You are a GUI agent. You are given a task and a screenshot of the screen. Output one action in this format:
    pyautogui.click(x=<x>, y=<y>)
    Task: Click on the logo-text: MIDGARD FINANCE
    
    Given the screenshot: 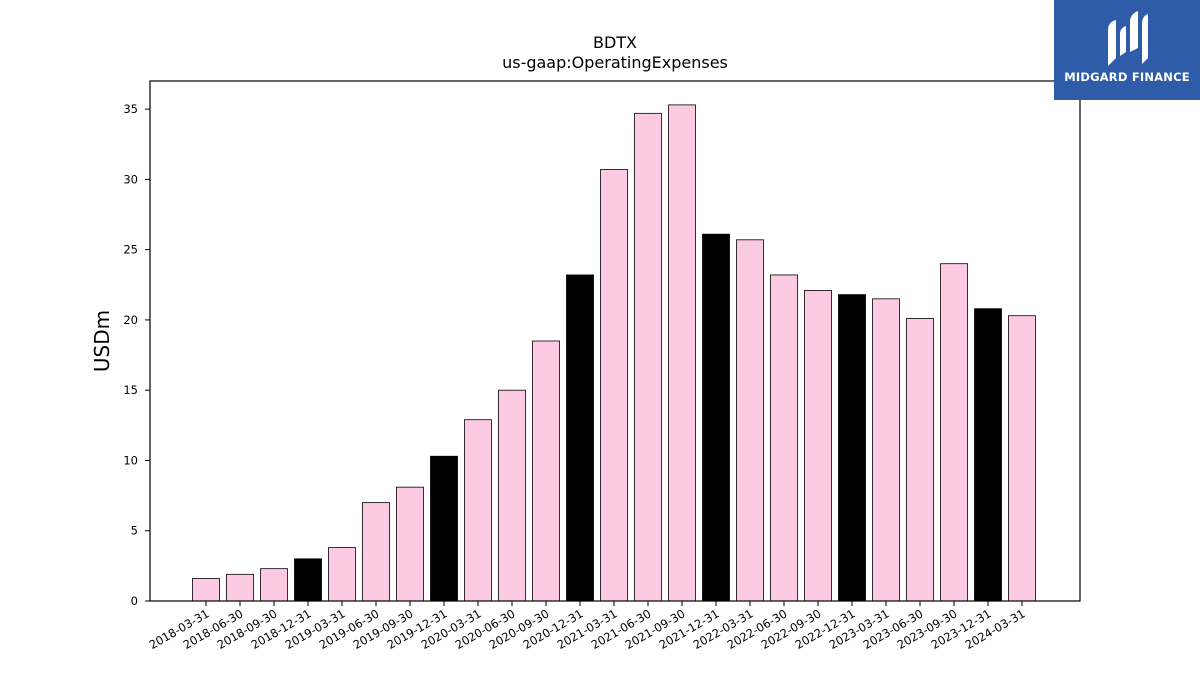 What is the action you would take?
    pyautogui.click(x=1127, y=77)
    